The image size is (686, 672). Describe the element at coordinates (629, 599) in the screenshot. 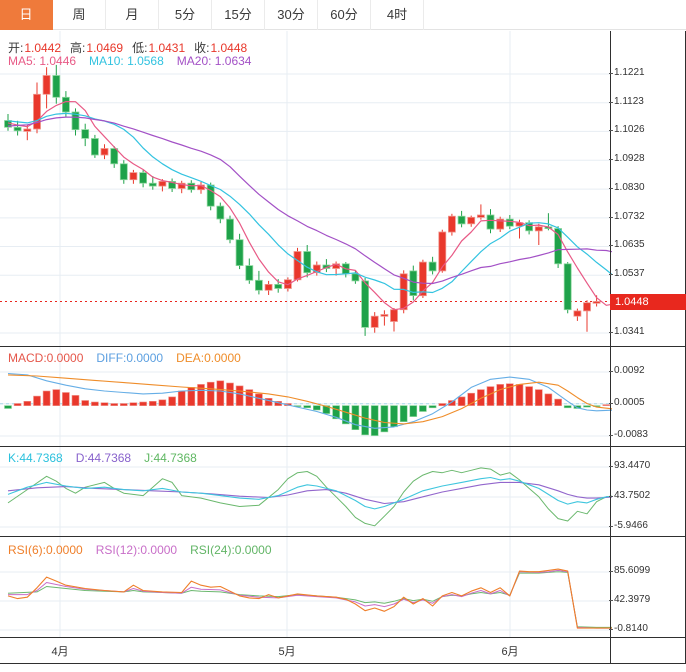

I see `axis-label: 42.3979` at that location.